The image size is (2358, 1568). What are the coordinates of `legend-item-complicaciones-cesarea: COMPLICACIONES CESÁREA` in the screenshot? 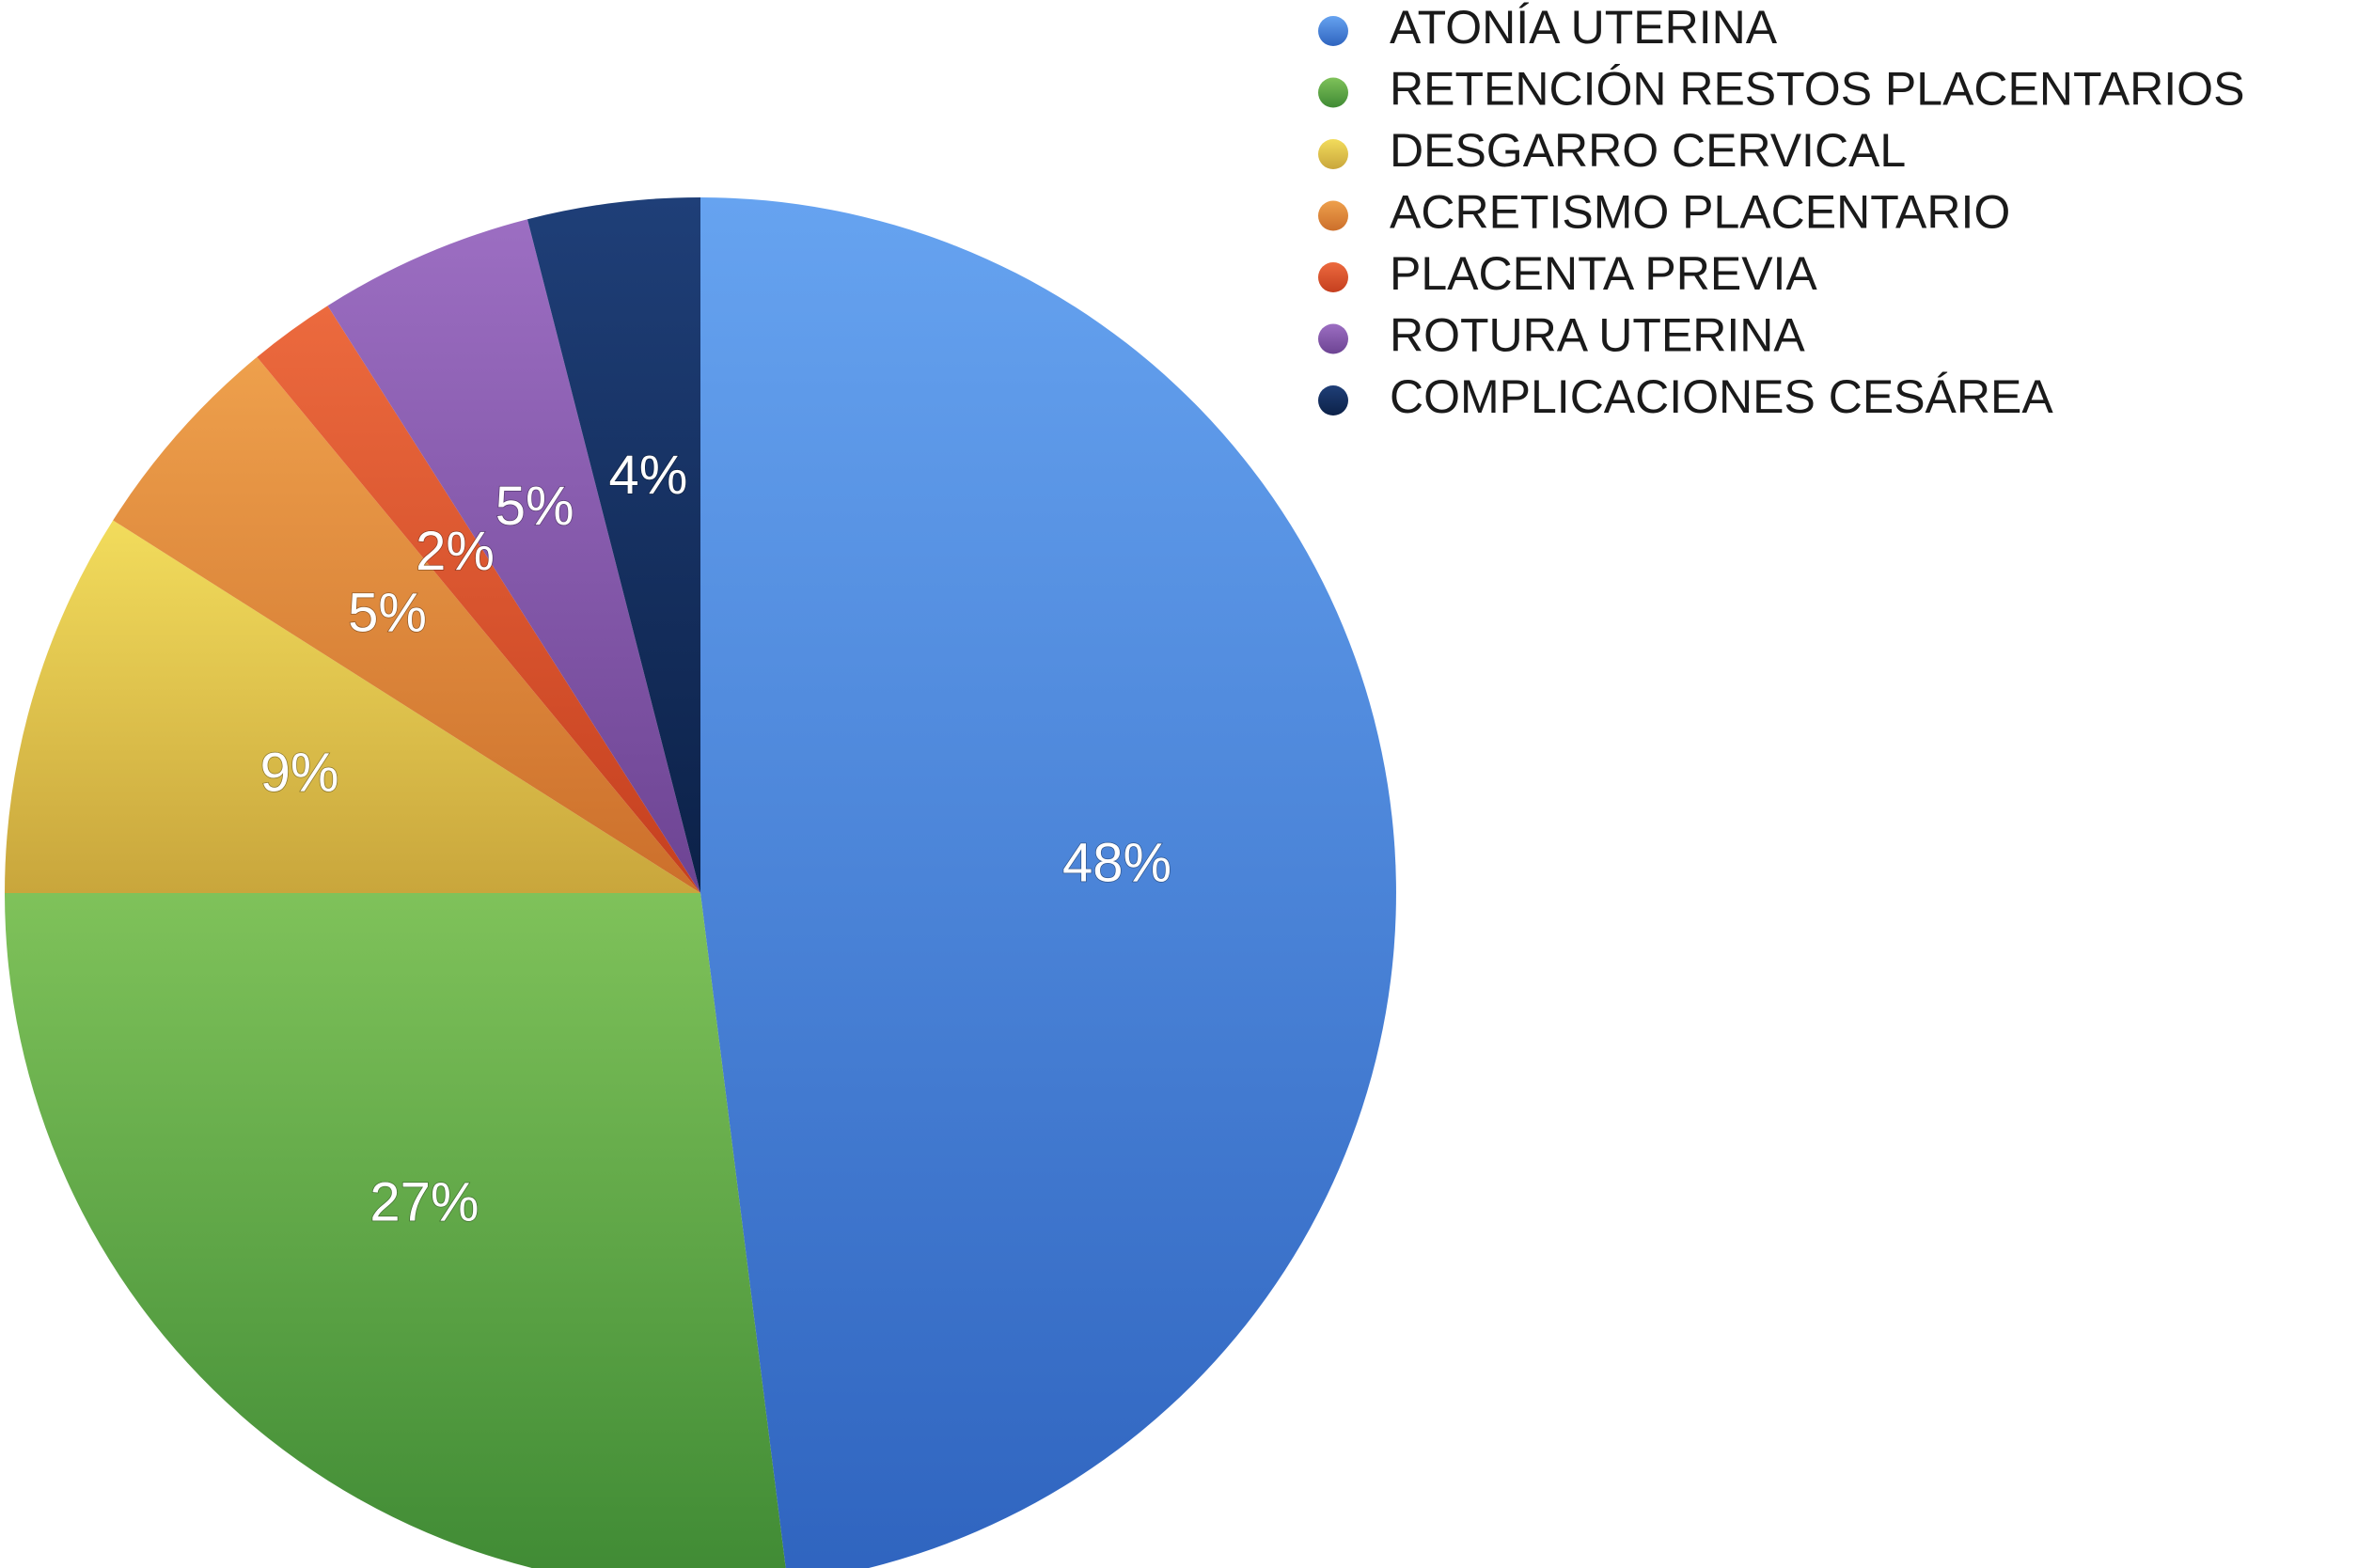 It's located at (1685, 396).